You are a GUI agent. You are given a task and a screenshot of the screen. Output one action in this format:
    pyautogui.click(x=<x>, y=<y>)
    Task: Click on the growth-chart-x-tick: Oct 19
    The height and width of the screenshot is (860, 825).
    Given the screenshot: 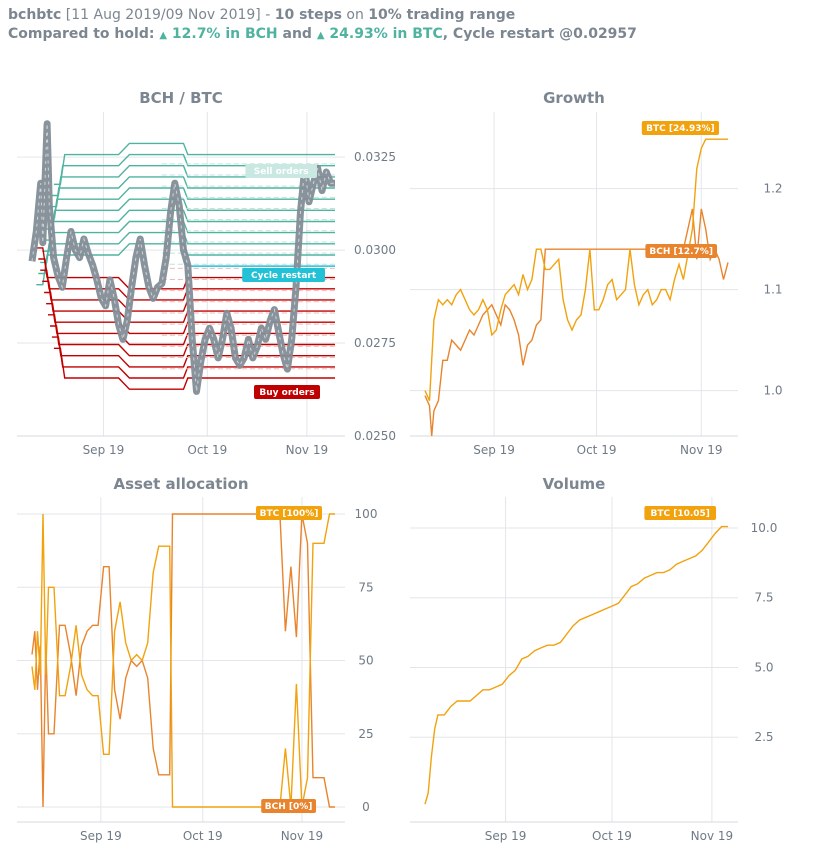 What is the action you would take?
    pyautogui.click(x=597, y=450)
    